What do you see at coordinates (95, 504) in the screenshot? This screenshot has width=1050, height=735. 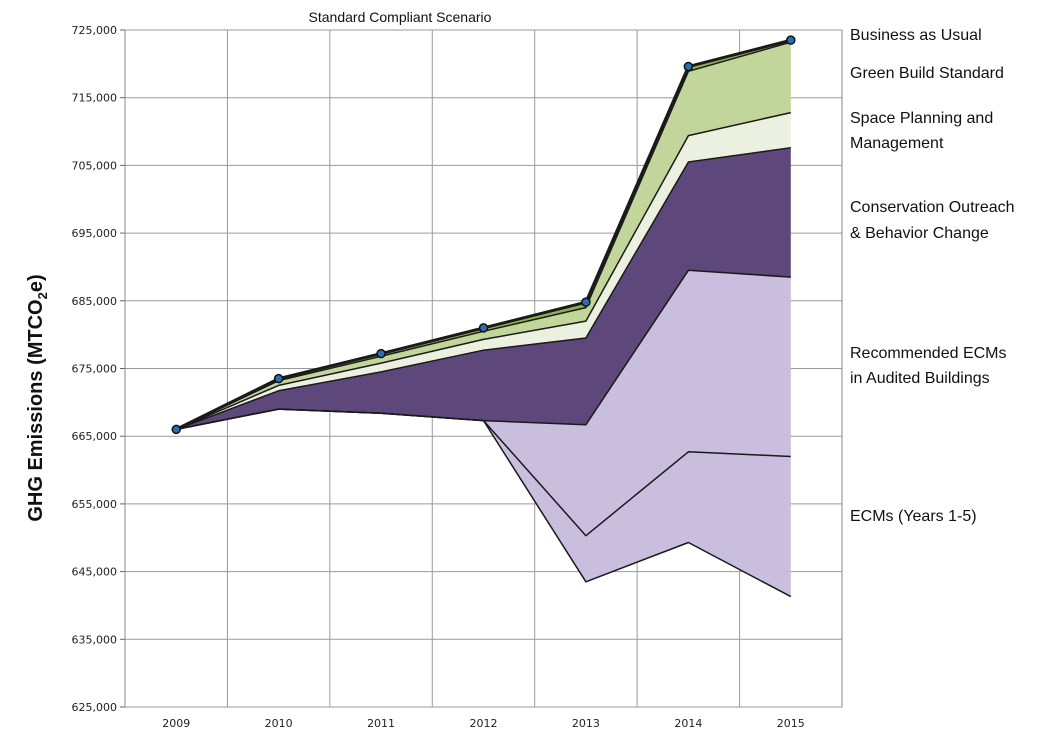 I see `y-tick-label: 655,000` at bounding box center [95, 504].